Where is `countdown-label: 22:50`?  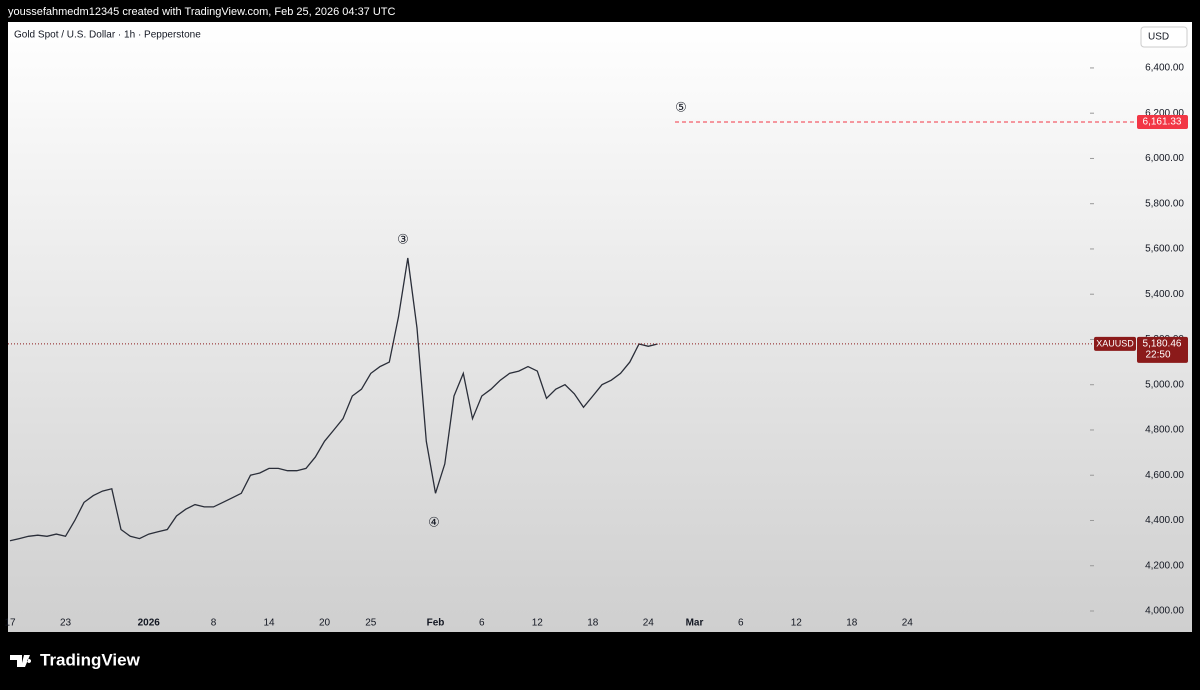
countdown-label: 22:50 is located at coordinates (1157, 355).